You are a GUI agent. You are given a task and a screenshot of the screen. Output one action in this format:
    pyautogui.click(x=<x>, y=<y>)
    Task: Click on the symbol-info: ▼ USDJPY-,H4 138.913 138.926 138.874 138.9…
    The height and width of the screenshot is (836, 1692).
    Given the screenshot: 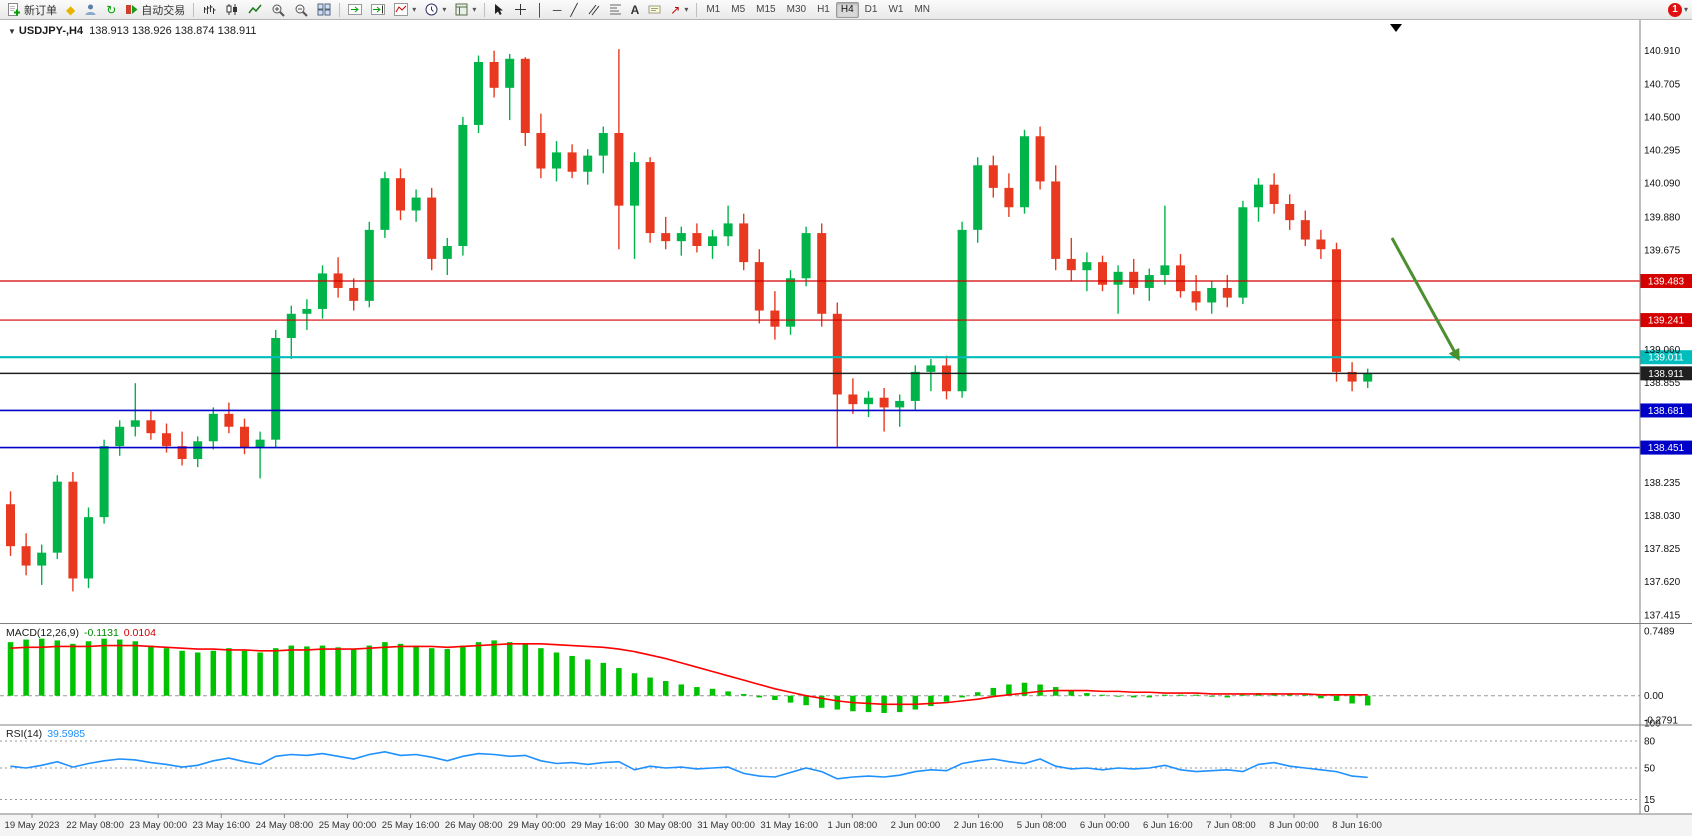 What is the action you would take?
    pyautogui.click(x=132, y=31)
    